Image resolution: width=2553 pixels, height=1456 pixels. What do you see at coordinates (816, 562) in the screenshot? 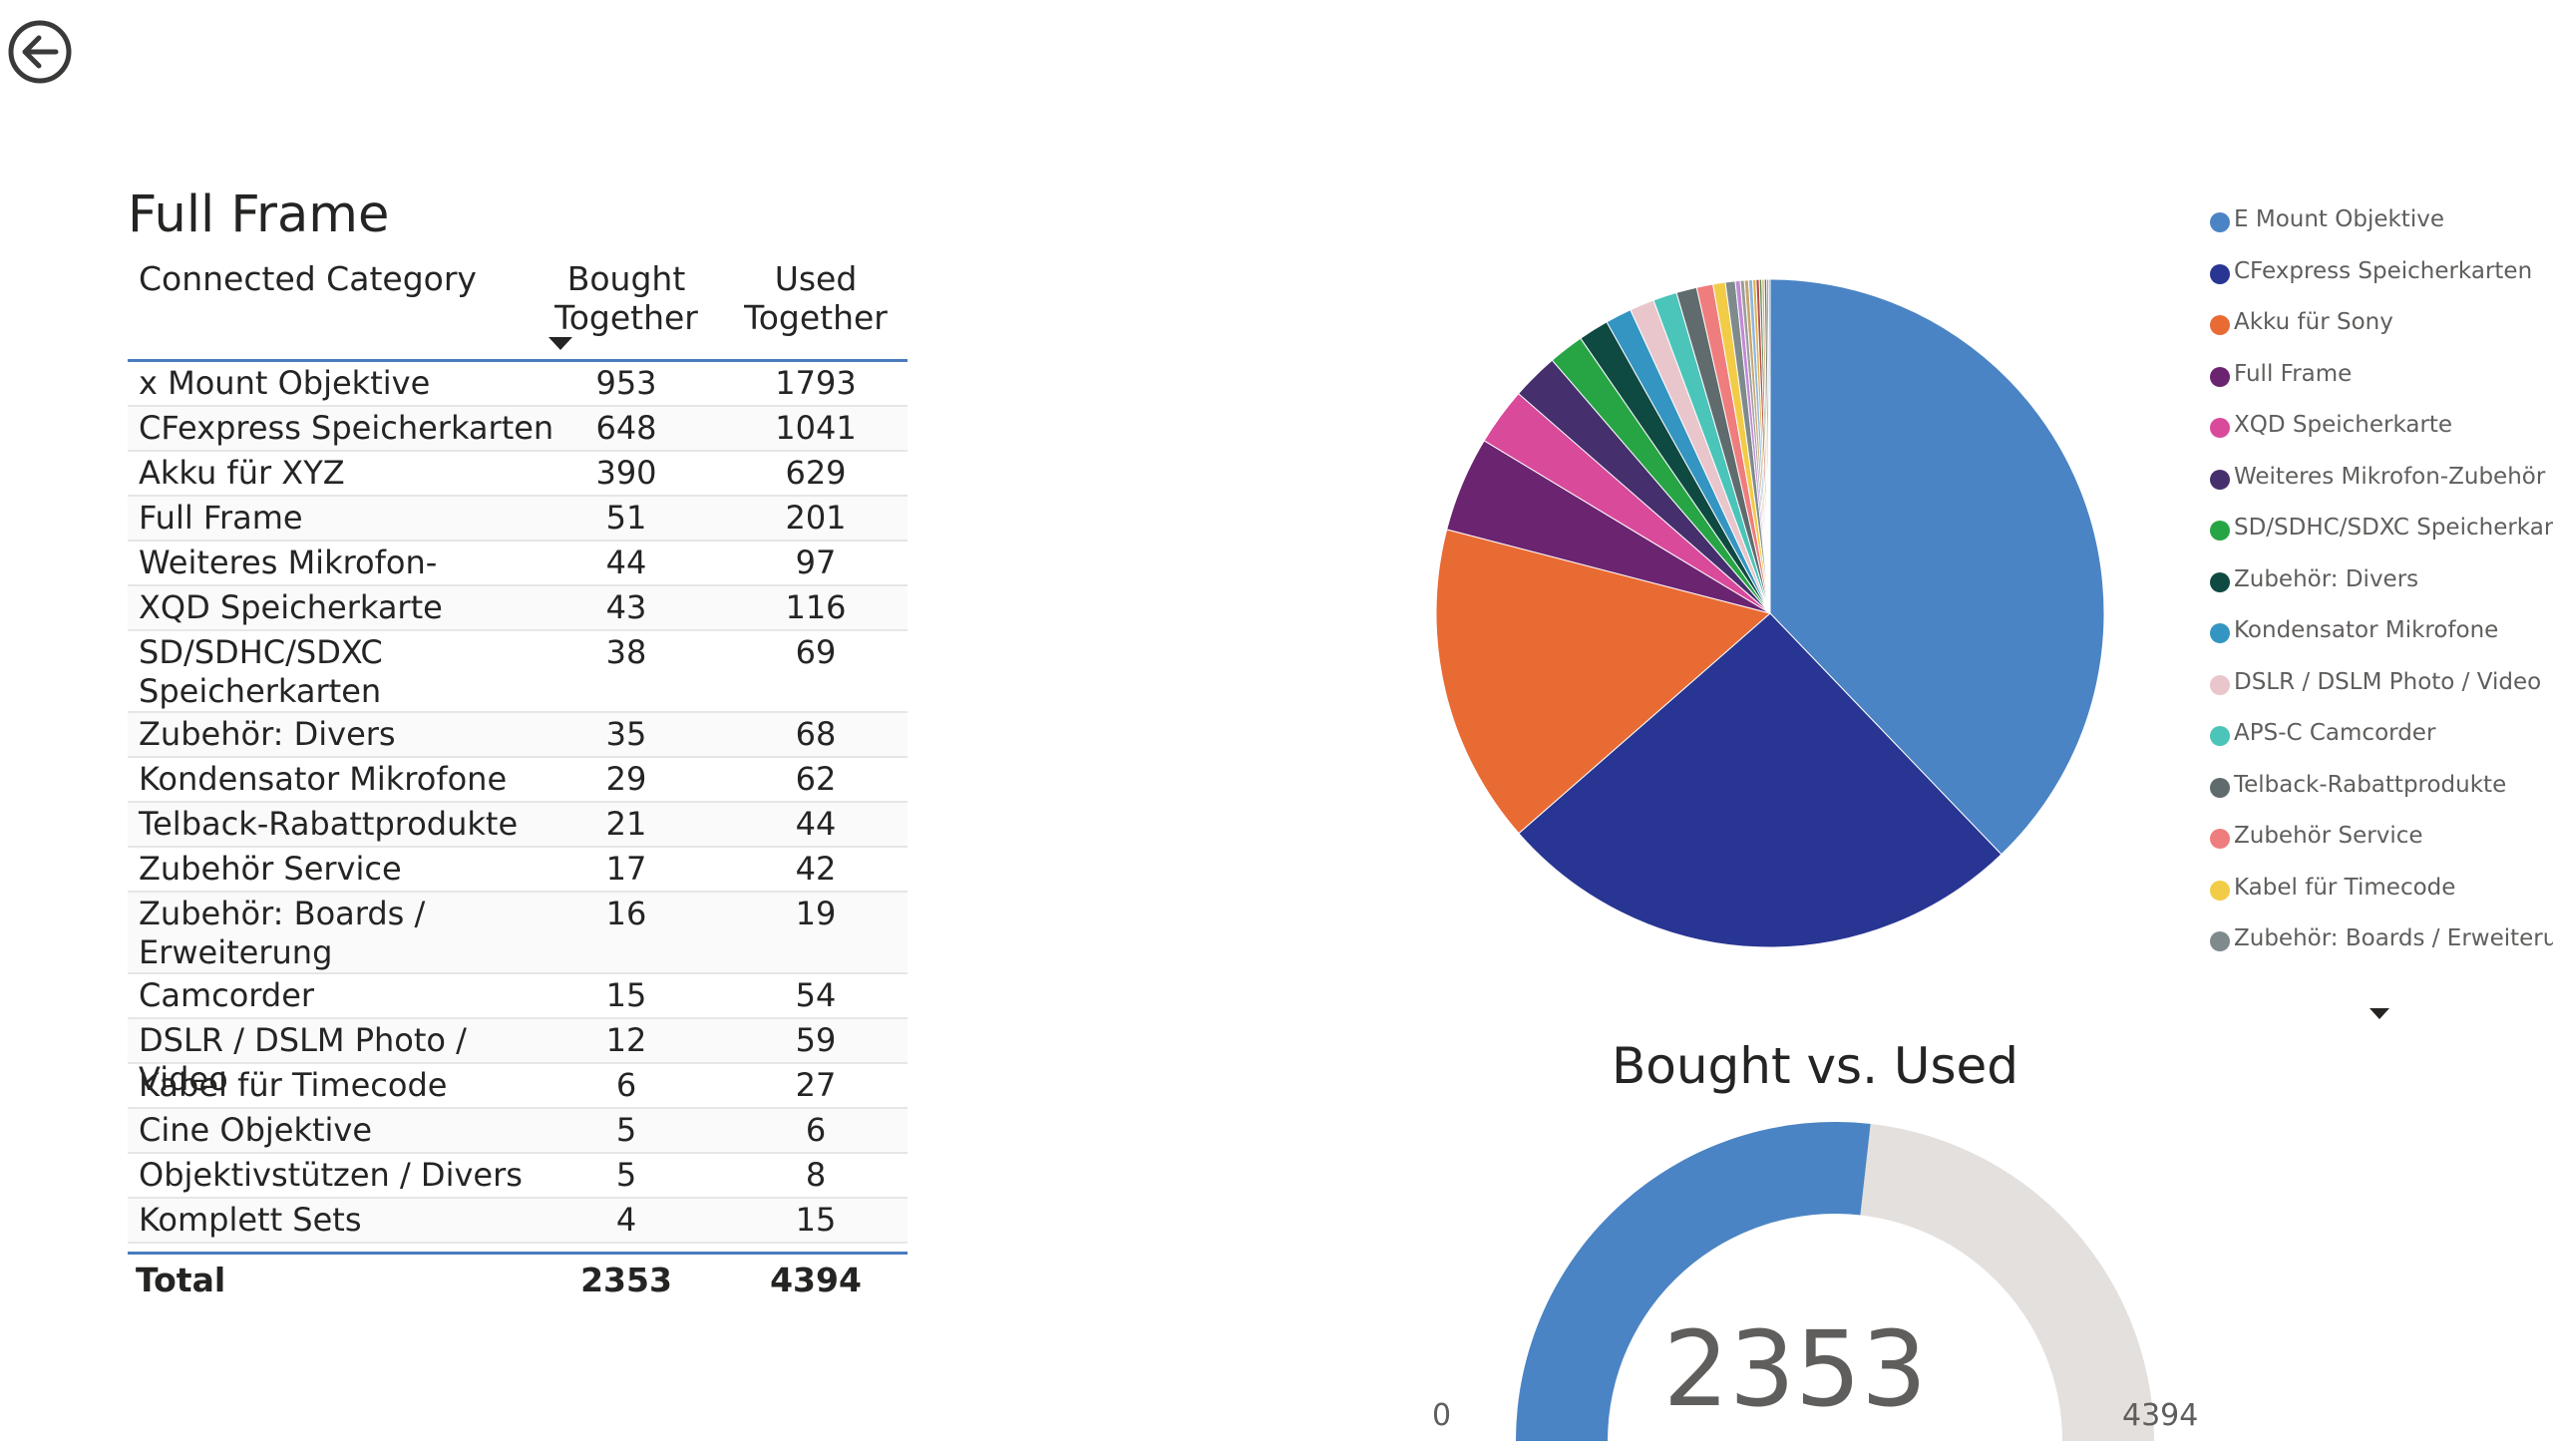
I see `row-used: 97` at bounding box center [816, 562].